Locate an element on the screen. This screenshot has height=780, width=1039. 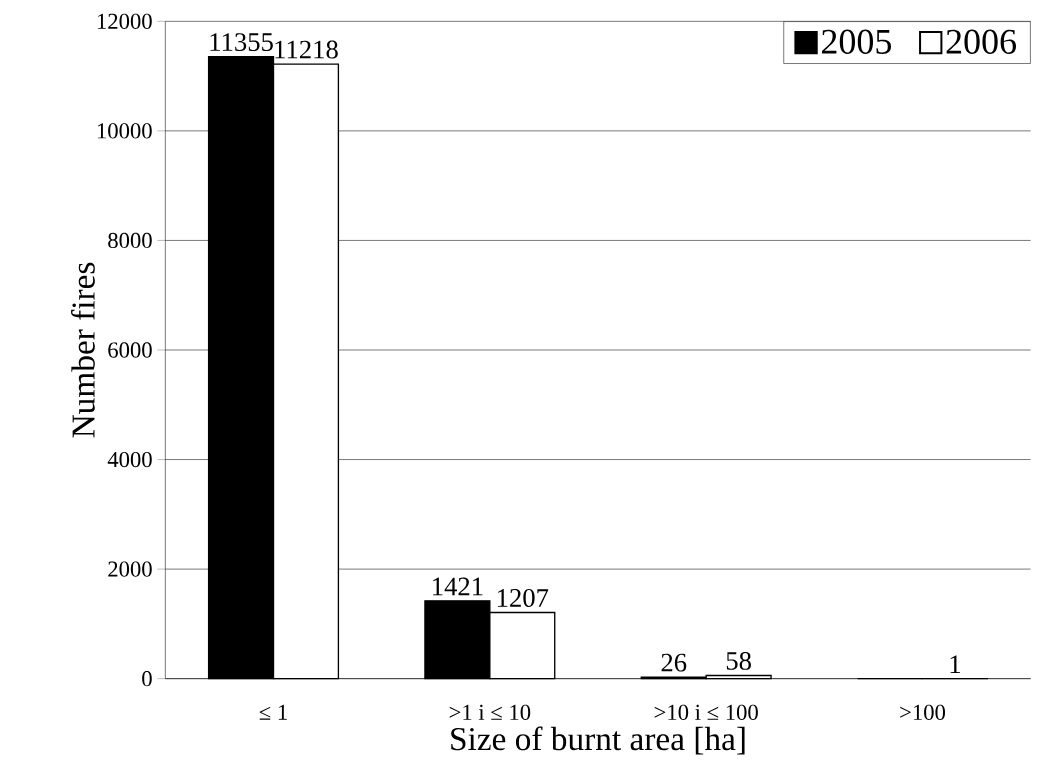
data-label: 26 is located at coordinates (674, 662).